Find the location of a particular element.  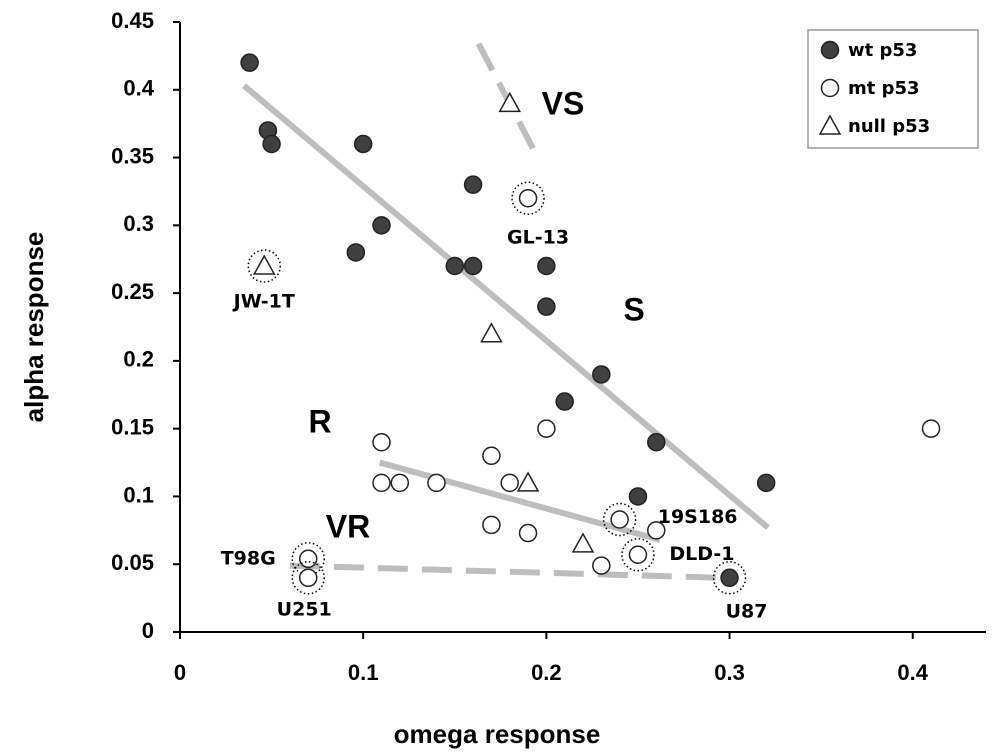

region-label: VR is located at coordinates (348, 526).